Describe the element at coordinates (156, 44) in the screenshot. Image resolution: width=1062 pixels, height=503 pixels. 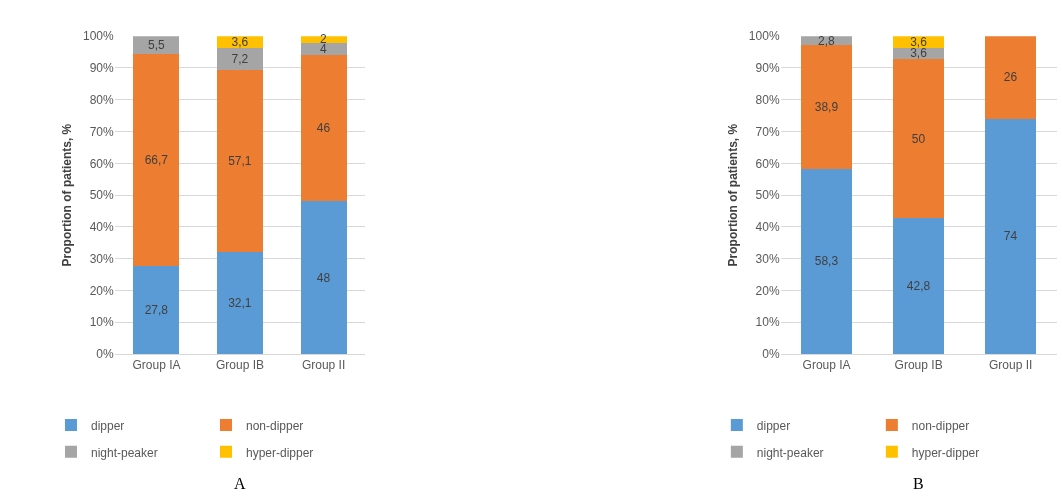
I see `data-label: 5,5` at that location.